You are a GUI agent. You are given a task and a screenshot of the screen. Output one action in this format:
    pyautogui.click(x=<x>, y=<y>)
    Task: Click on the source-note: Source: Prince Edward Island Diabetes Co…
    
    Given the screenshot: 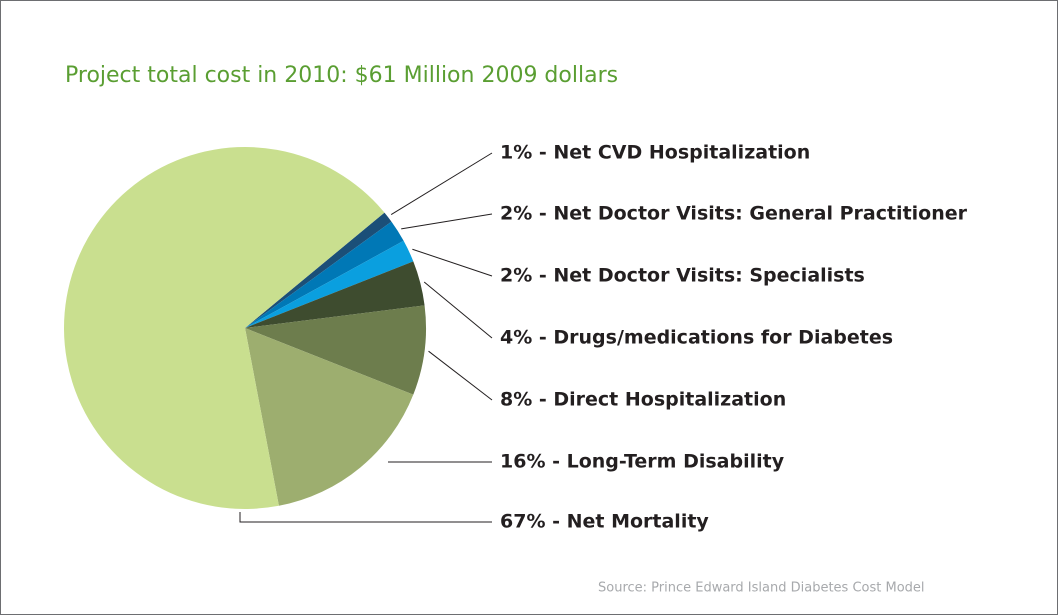 What is the action you would take?
    pyautogui.click(x=761, y=588)
    